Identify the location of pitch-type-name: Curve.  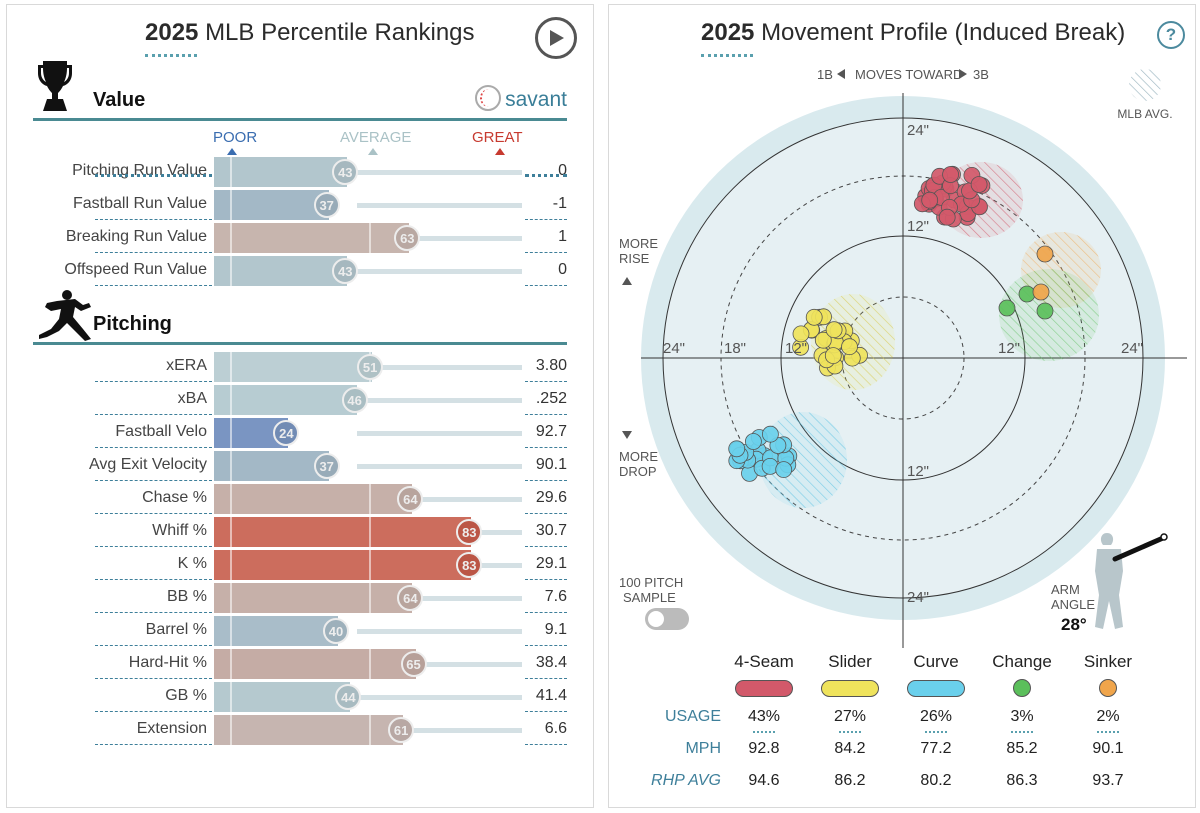
(936, 661).